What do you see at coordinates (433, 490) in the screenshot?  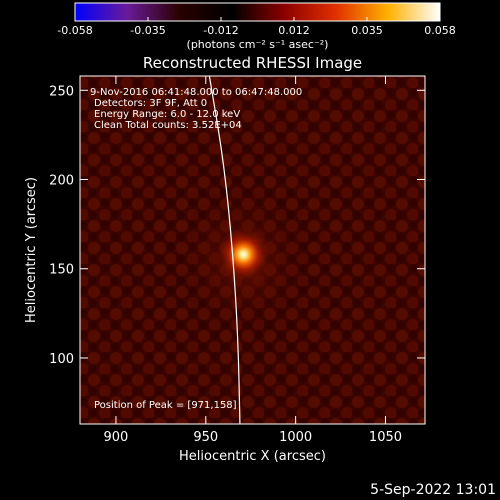 I see `footer-date: 5-Sep-2022 13:01` at bounding box center [433, 490].